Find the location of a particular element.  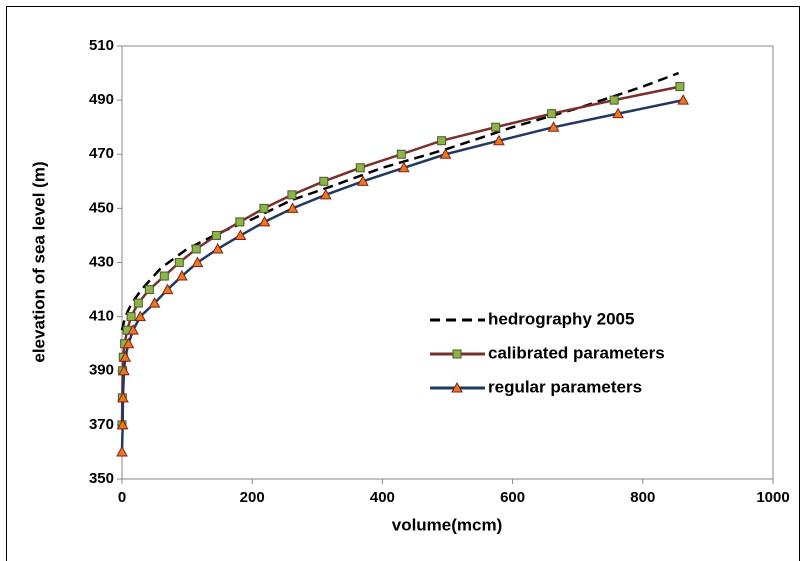

y-tick-label: 390 is located at coordinates (101, 370).